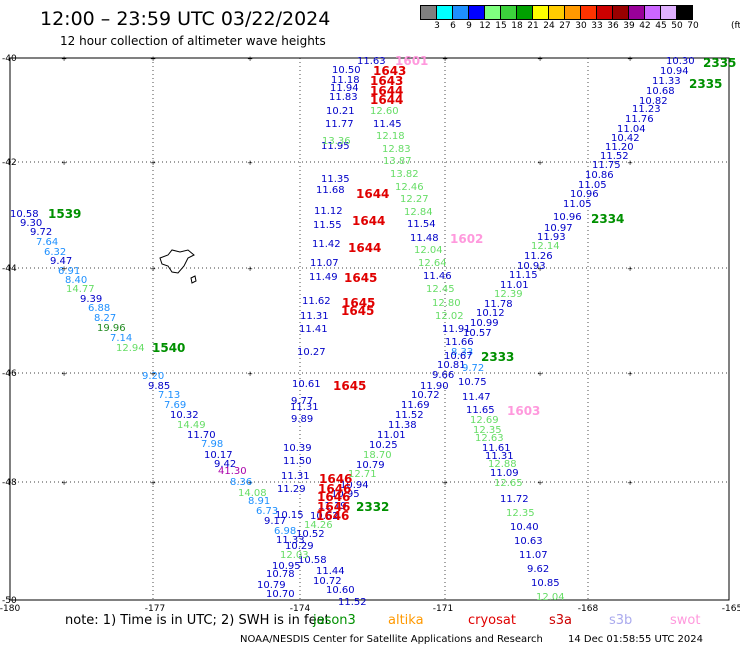 The height and width of the screenshot is (650, 740). Describe the element at coordinates (280, 574) in the screenshot. I see `wave-height-value: 10.78` at that location.